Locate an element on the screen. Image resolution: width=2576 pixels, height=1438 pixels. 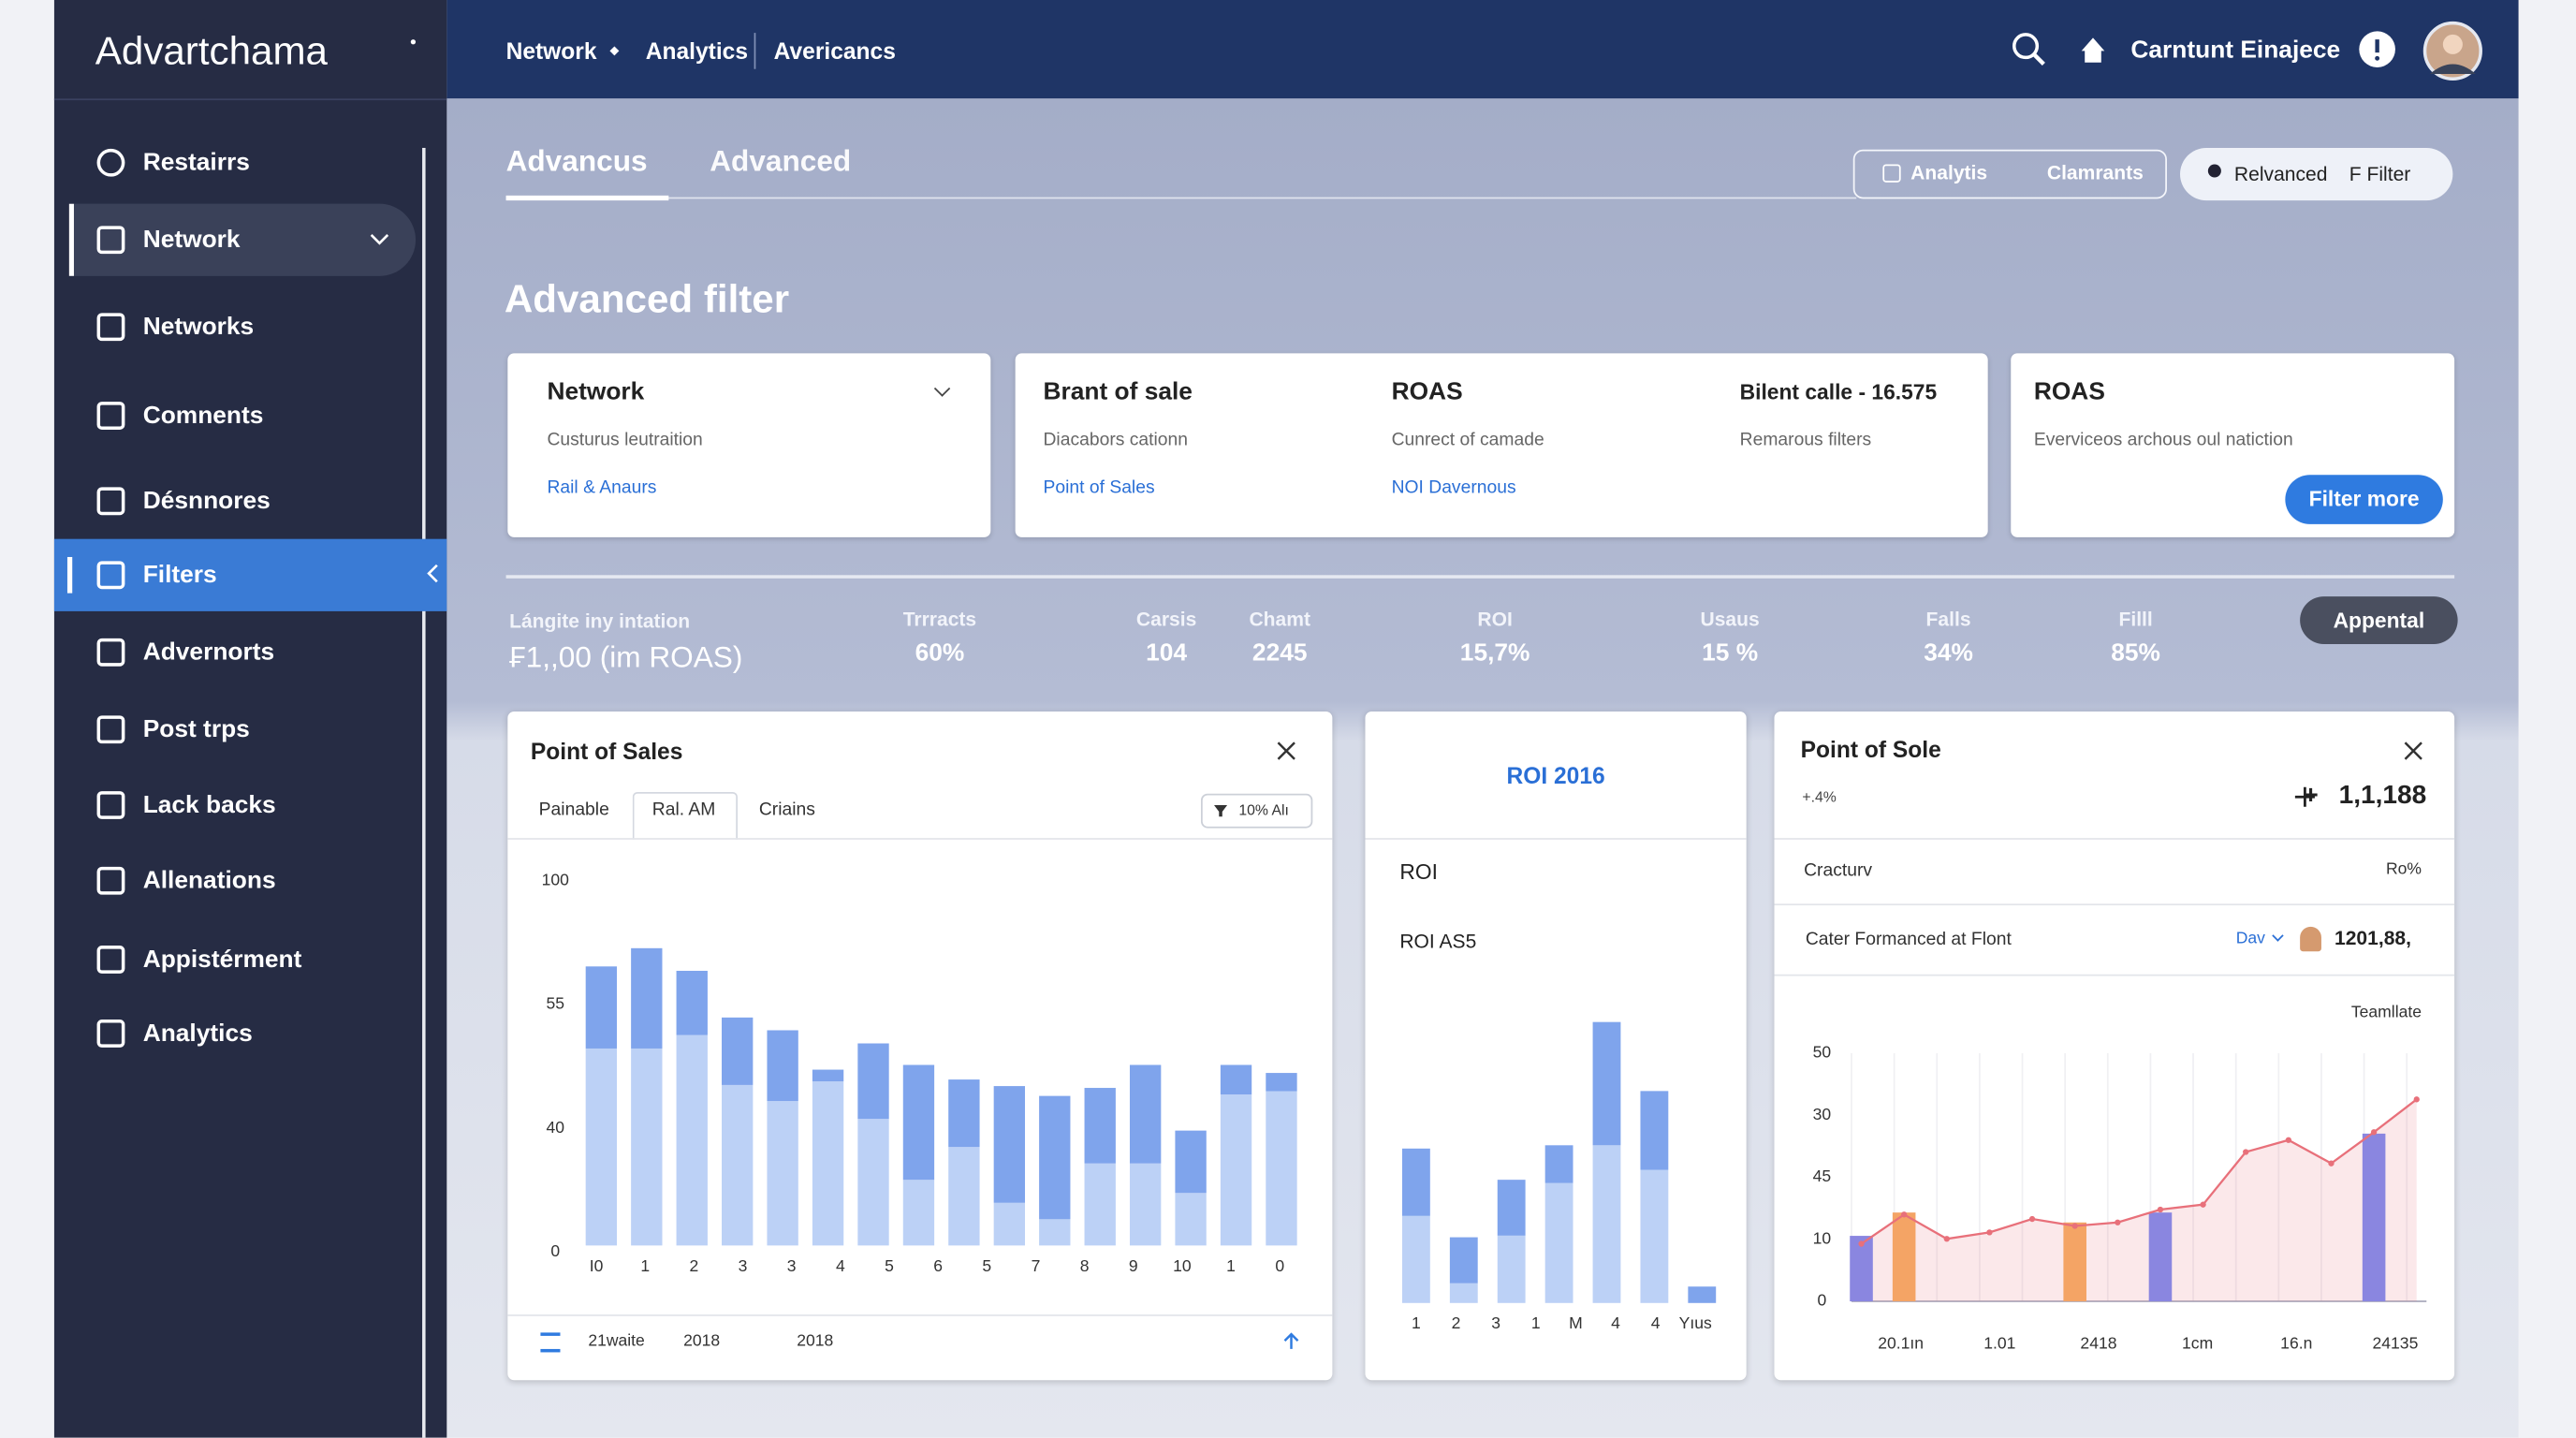
nav-item: Comnents is located at coordinates (250, 415).